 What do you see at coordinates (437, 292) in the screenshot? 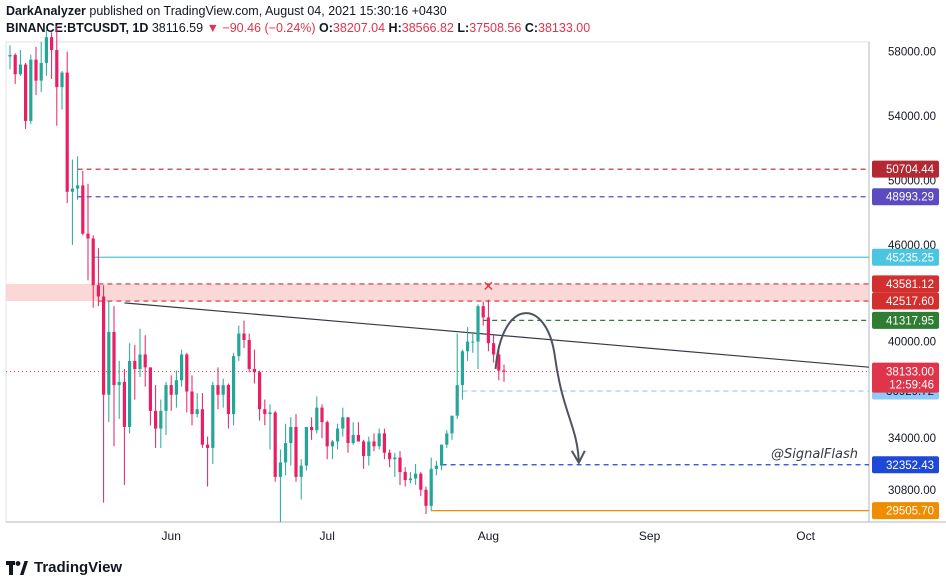
I see `resistance-zone` at bounding box center [437, 292].